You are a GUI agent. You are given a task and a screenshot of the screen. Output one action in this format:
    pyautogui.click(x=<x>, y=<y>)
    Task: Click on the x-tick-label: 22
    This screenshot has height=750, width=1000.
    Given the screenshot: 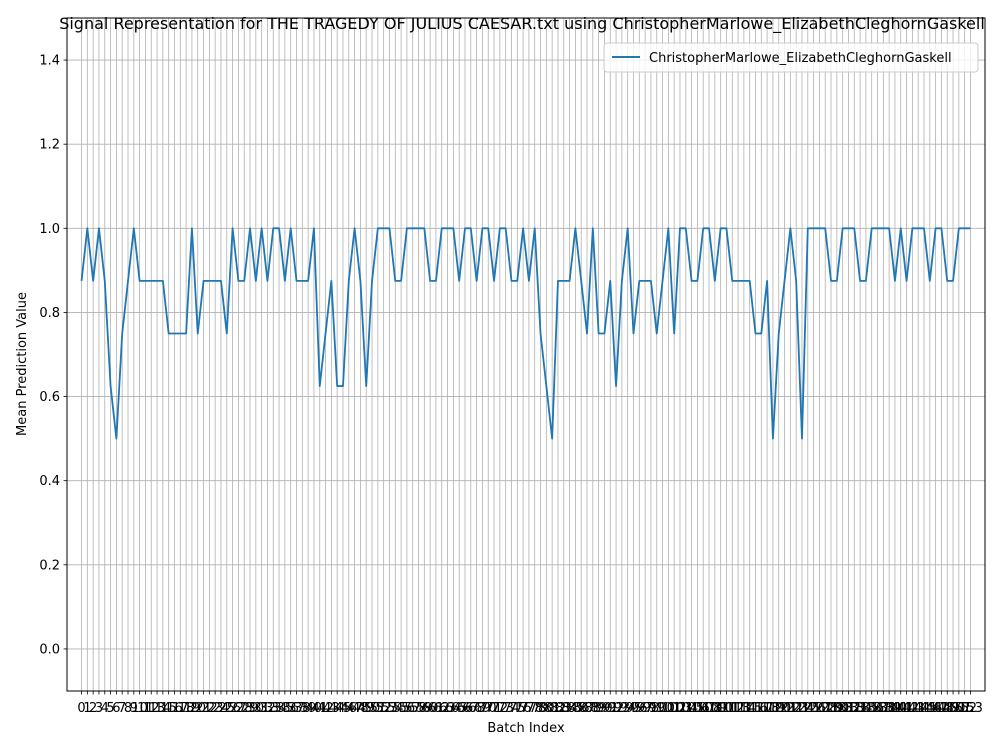 What is the action you would take?
    pyautogui.click(x=209, y=708)
    